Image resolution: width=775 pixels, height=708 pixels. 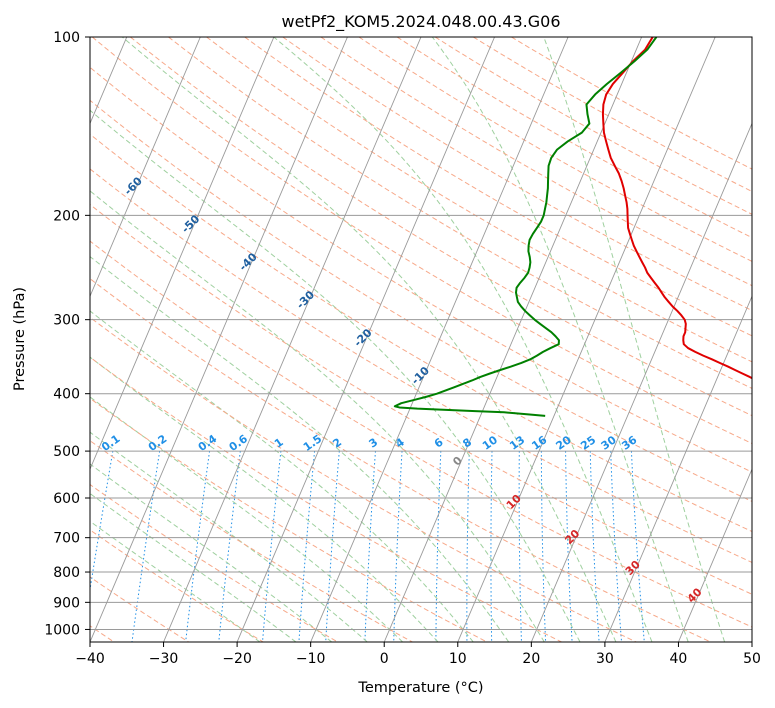 I want to click on adiabat-label: 20, so click(x=572, y=537).